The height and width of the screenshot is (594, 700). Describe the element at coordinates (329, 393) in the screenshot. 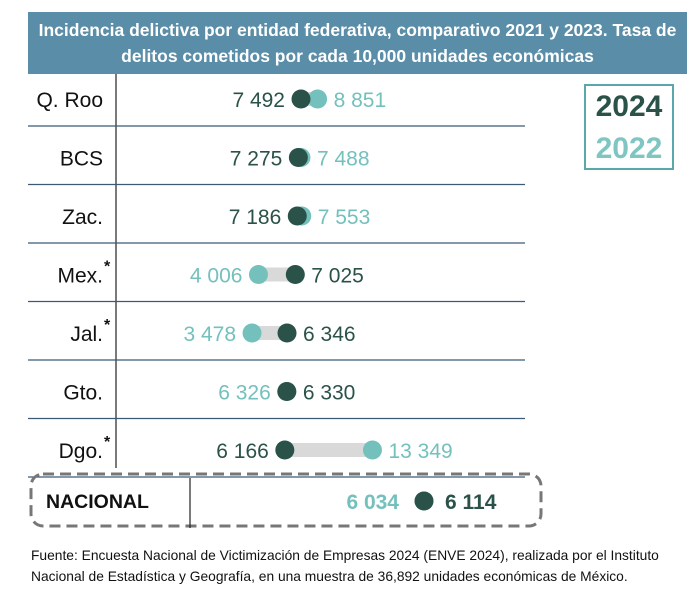

I see `value-2024: 6 330` at that location.